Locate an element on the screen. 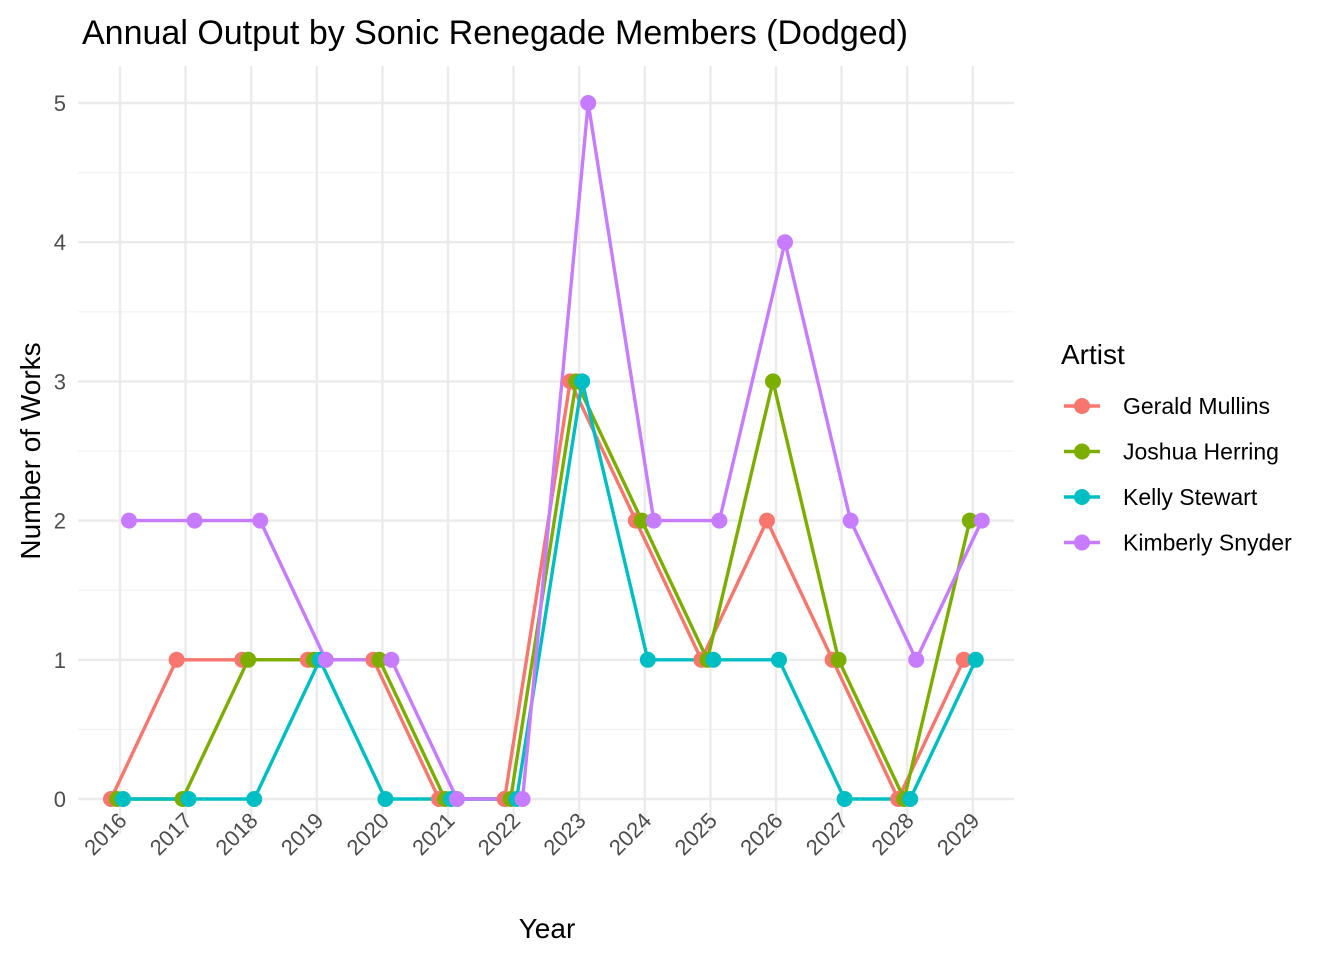  legend-title: Artist is located at coordinates (1093, 354).